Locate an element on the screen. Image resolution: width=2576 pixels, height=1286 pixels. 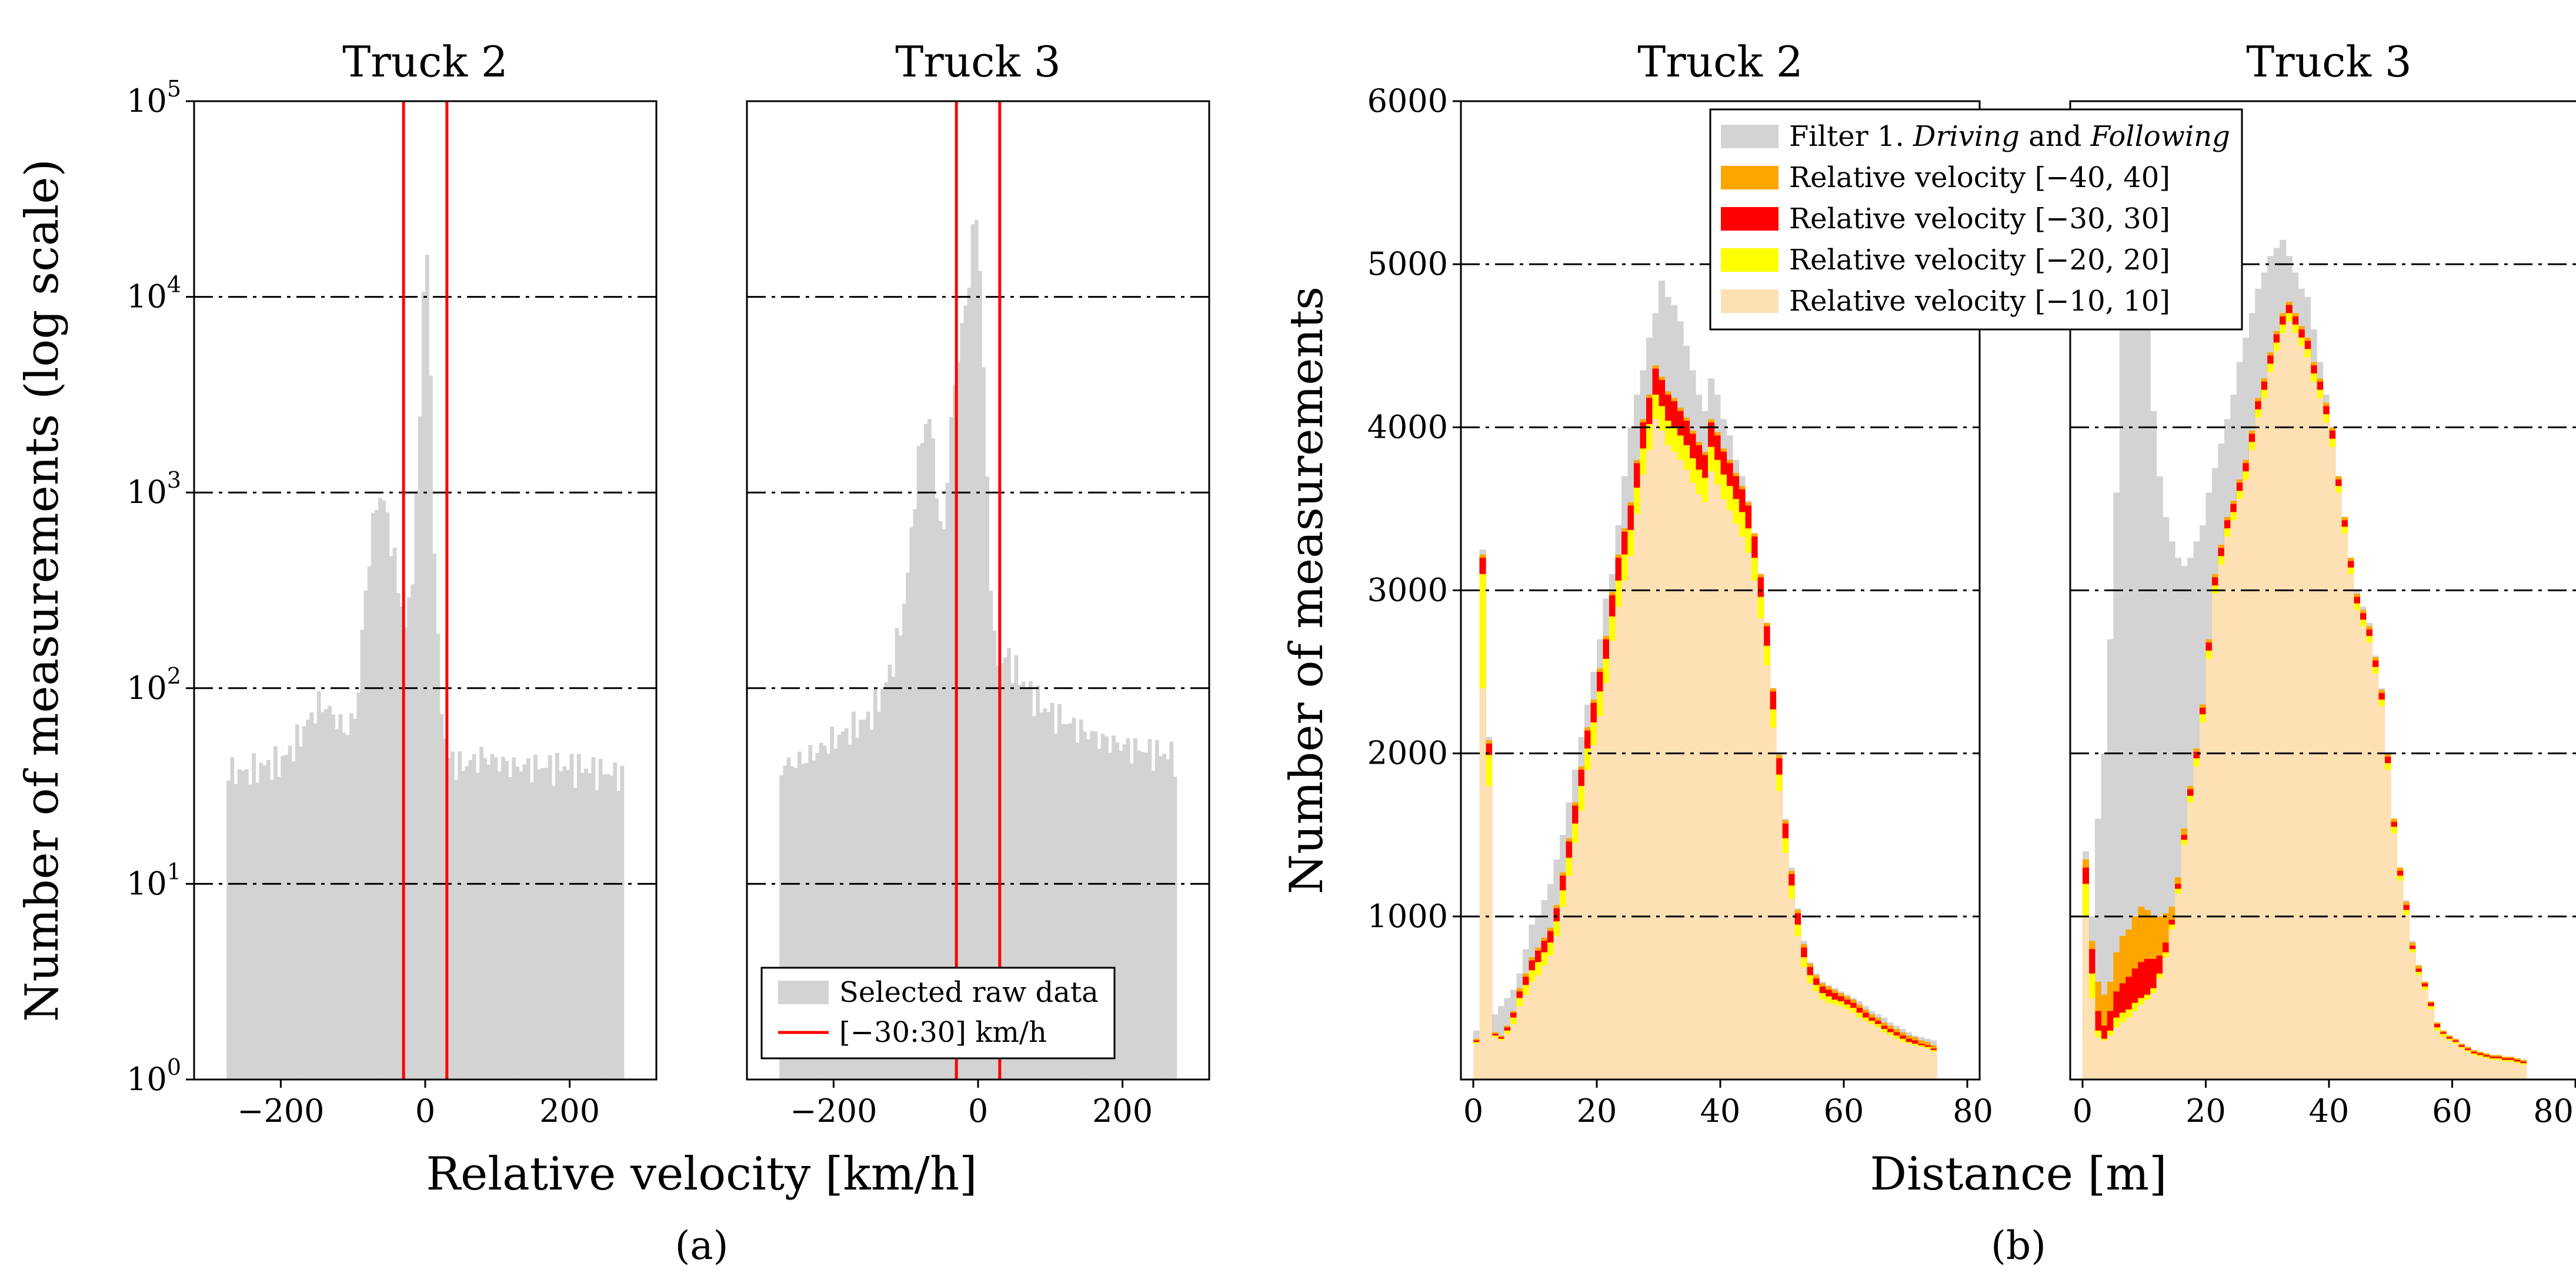
y-tick-base: 10 is located at coordinates (146, 884).